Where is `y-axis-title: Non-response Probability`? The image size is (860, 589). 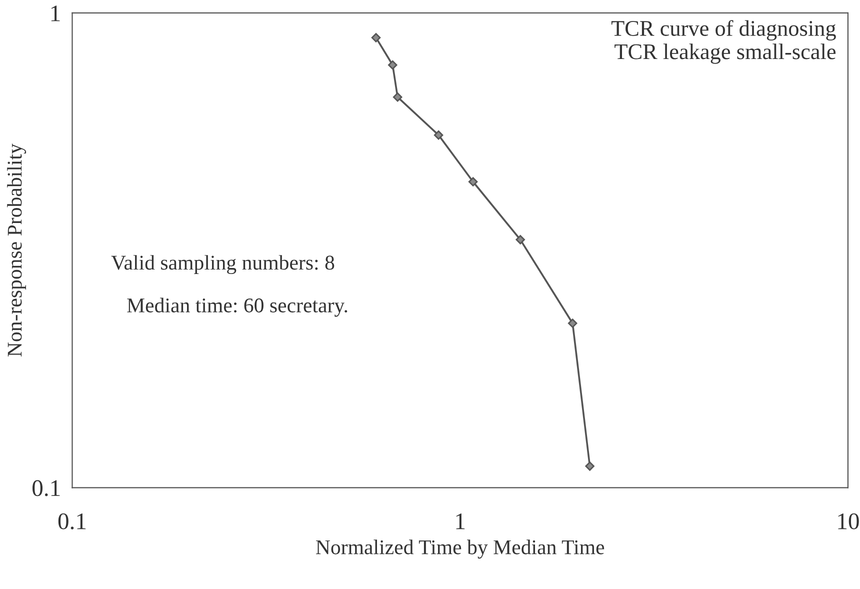
y-axis-title: Non-response Probability is located at coordinates (16, 250).